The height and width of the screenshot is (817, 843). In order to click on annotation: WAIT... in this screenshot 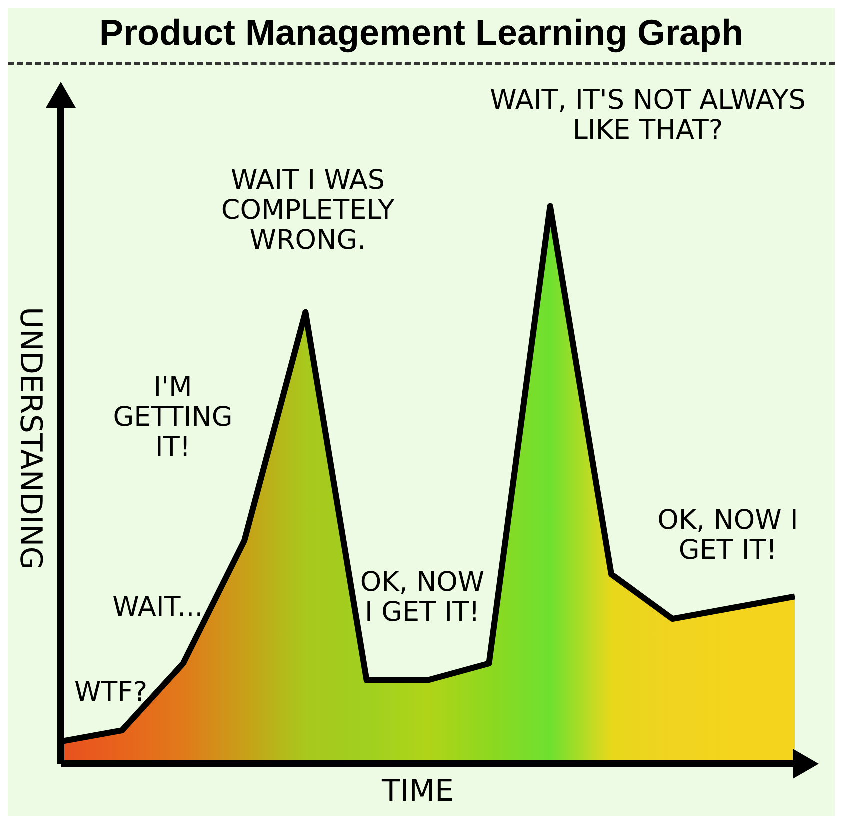, I will do `click(158, 607)`.